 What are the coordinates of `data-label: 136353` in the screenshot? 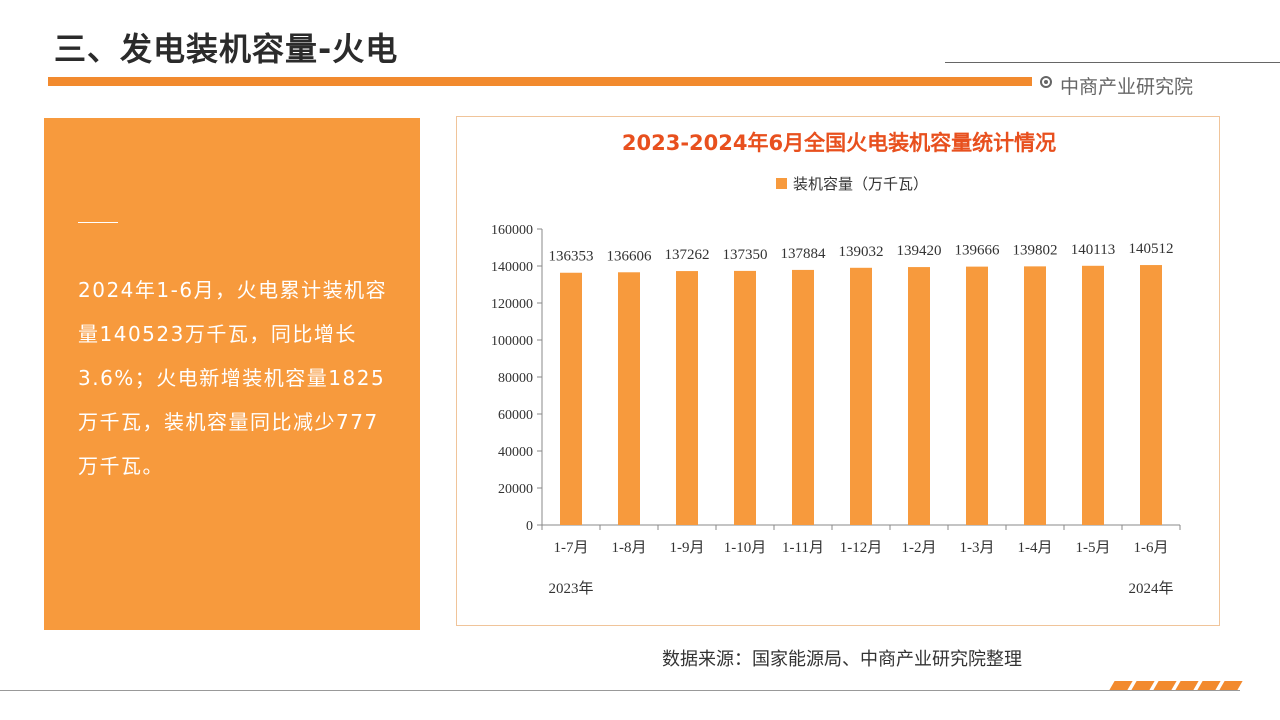 It's located at (571, 257).